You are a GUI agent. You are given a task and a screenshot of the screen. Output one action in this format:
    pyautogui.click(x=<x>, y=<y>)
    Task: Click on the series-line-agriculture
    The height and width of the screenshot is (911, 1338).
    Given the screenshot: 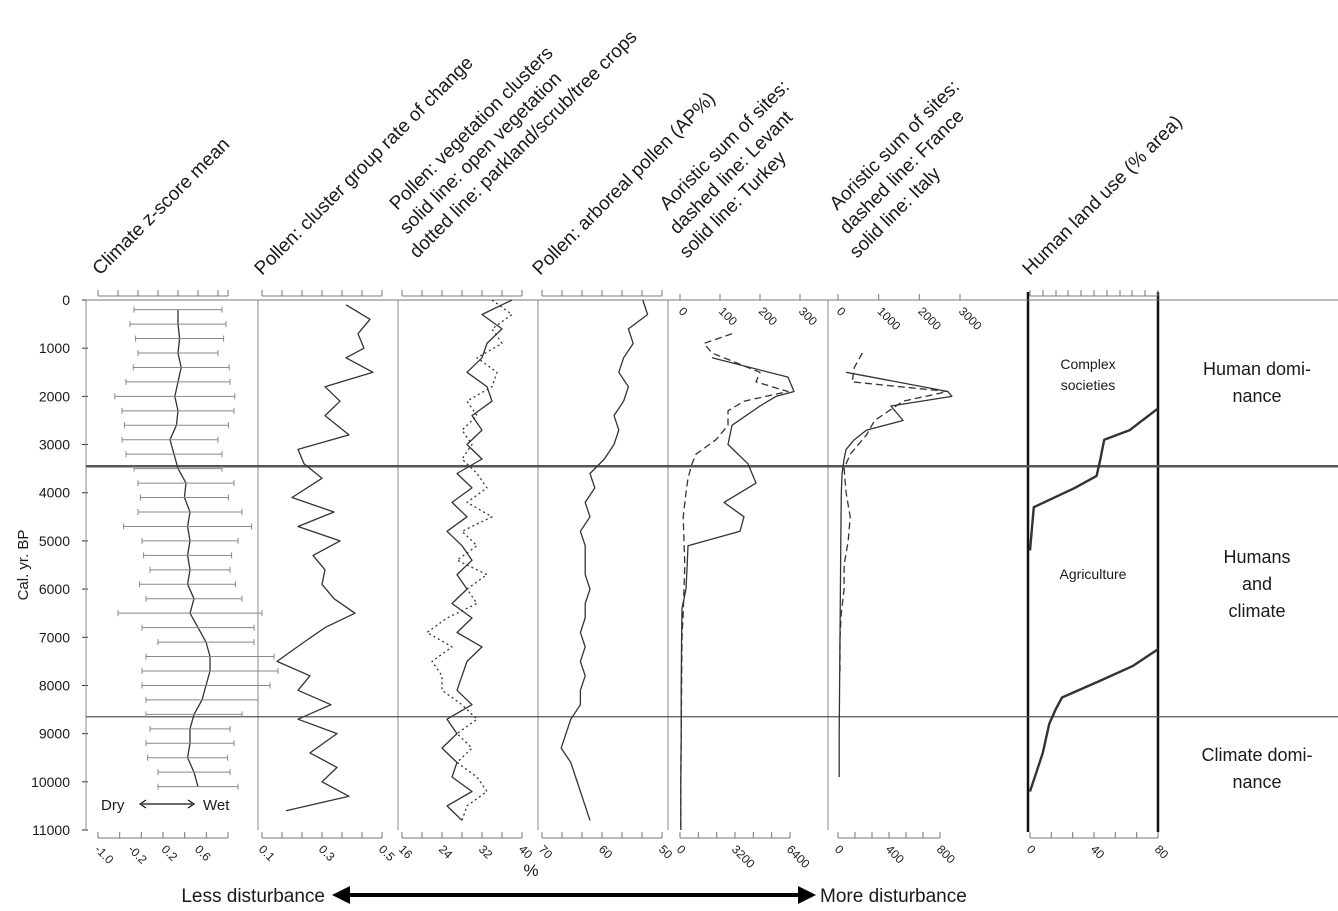 What is the action you would take?
    pyautogui.click(x=1093, y=720)
    